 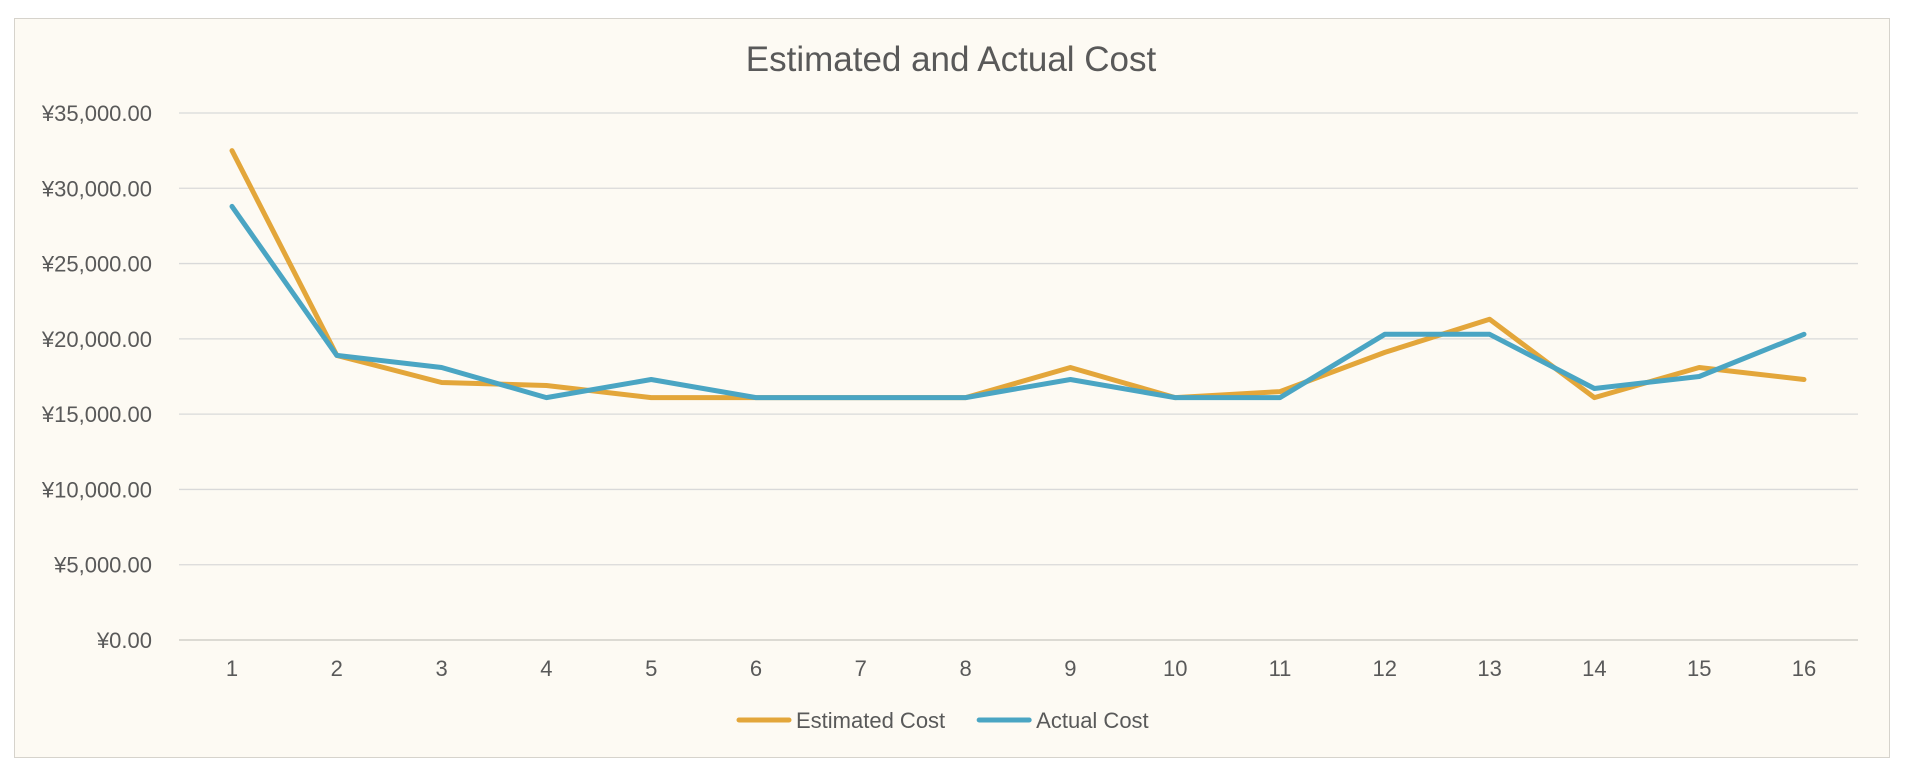 I want to click on x-tick-label: 2, so click(x=337, y=668).